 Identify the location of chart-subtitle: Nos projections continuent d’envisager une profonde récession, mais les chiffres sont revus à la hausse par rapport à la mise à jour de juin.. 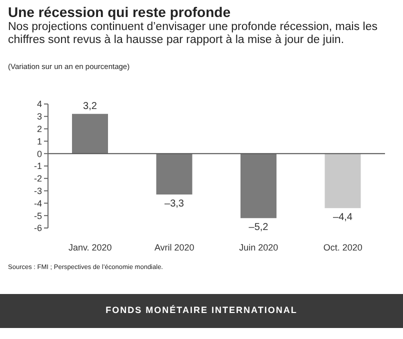
(193, 34).